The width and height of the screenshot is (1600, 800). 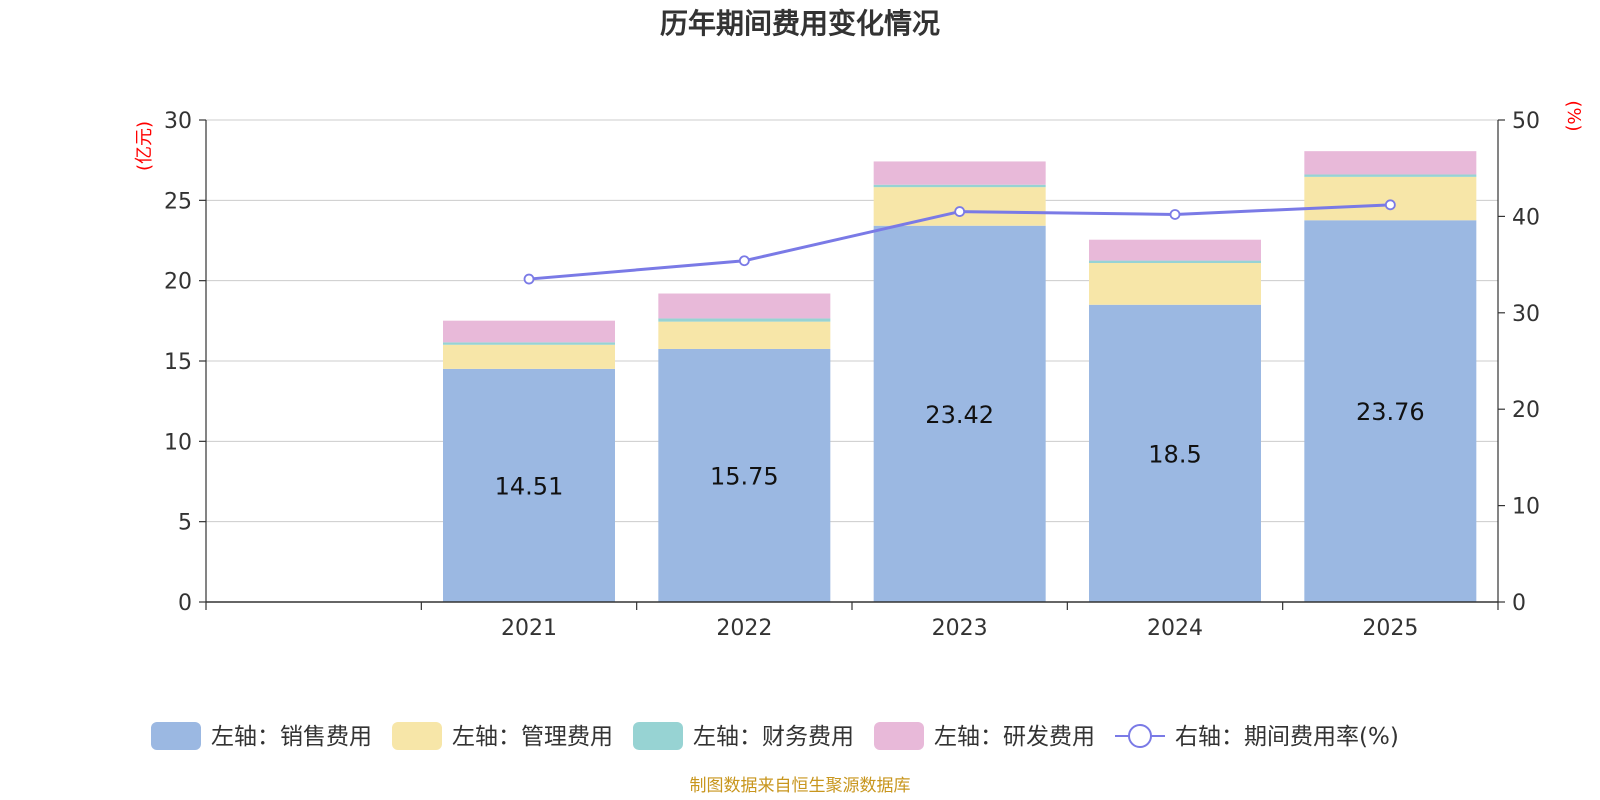 What do you see at coordinates (529, 628) in the screenshot?
I see `x-axis-tick-label: 2021` at bounding box center [529, 628].